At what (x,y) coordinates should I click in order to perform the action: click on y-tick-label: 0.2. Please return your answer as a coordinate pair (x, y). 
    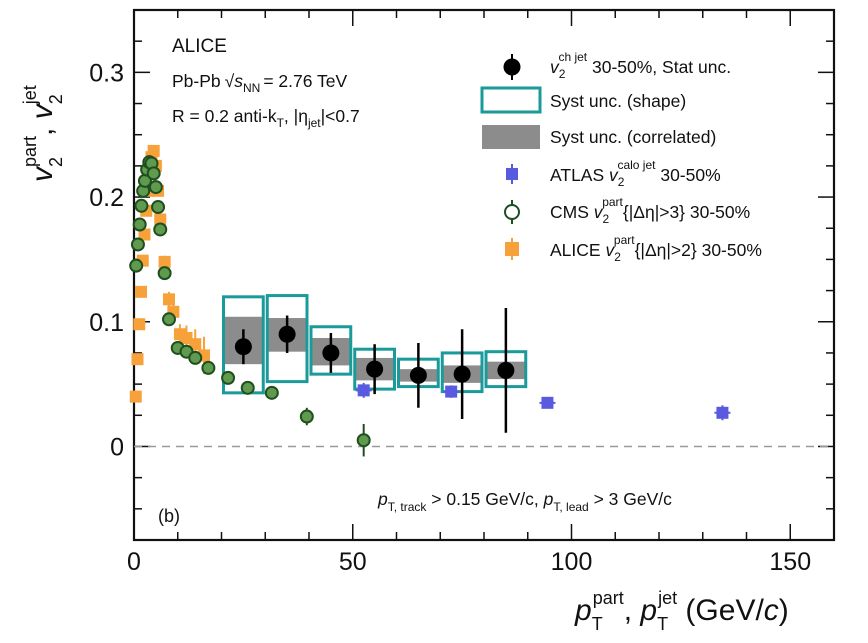
    Looking at the image, I should click on (106, 198).